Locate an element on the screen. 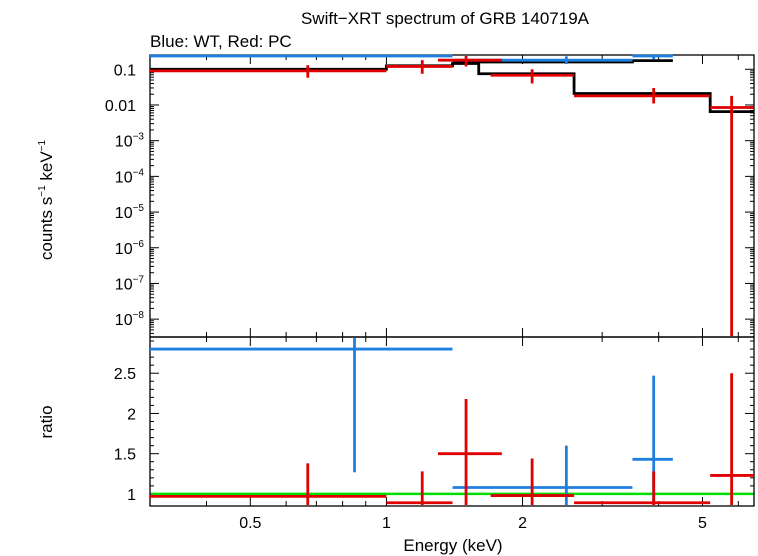  ylabel-sup-1: −1 is located at coordinates (42, 191).